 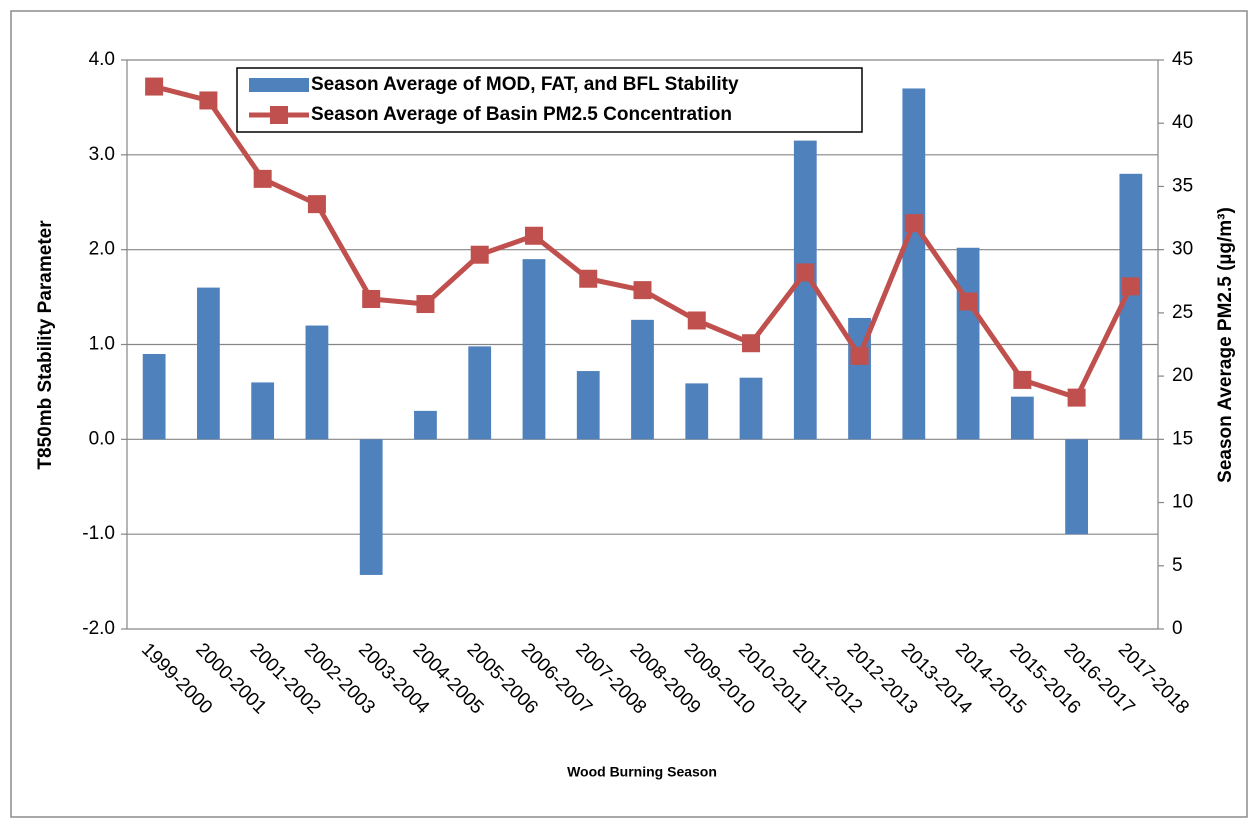 I want to click on y-tick-label: 3.0, so click(x=102, y=154).